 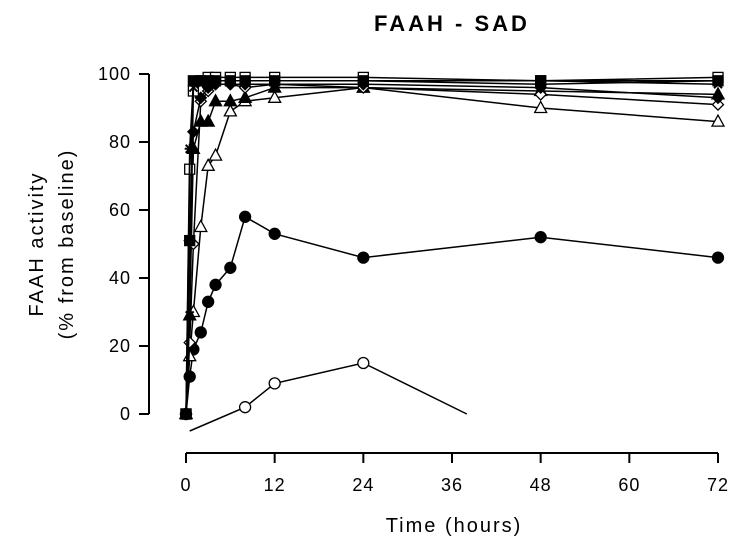 What do you see at coordinates (125, 414) in the screenshot?
I see `y-tick-label-0: 0` at bounding box center [125, 414].